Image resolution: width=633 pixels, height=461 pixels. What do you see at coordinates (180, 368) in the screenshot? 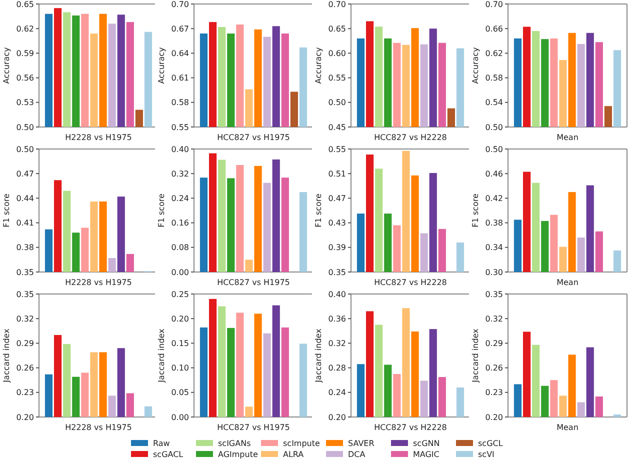
I see `y-tick-label: 0.10` at bounding box center [180, 368].